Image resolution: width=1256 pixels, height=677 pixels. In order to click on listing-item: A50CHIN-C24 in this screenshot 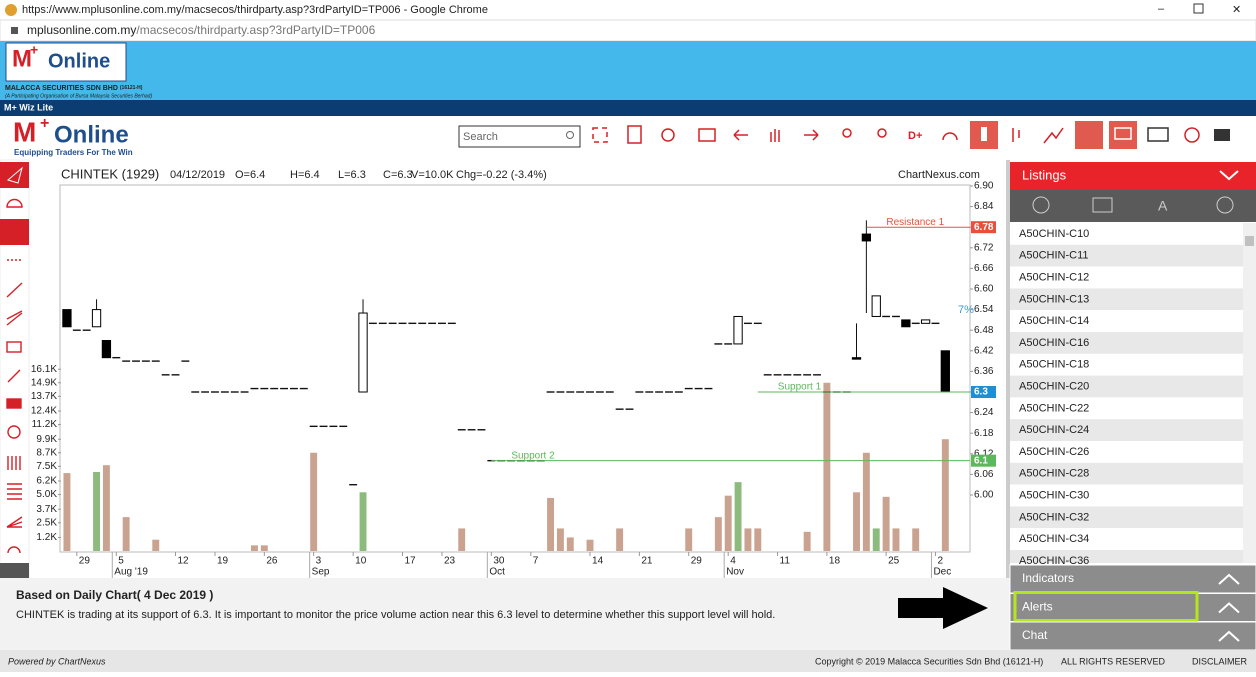, I will do `click(1054, 430)`.